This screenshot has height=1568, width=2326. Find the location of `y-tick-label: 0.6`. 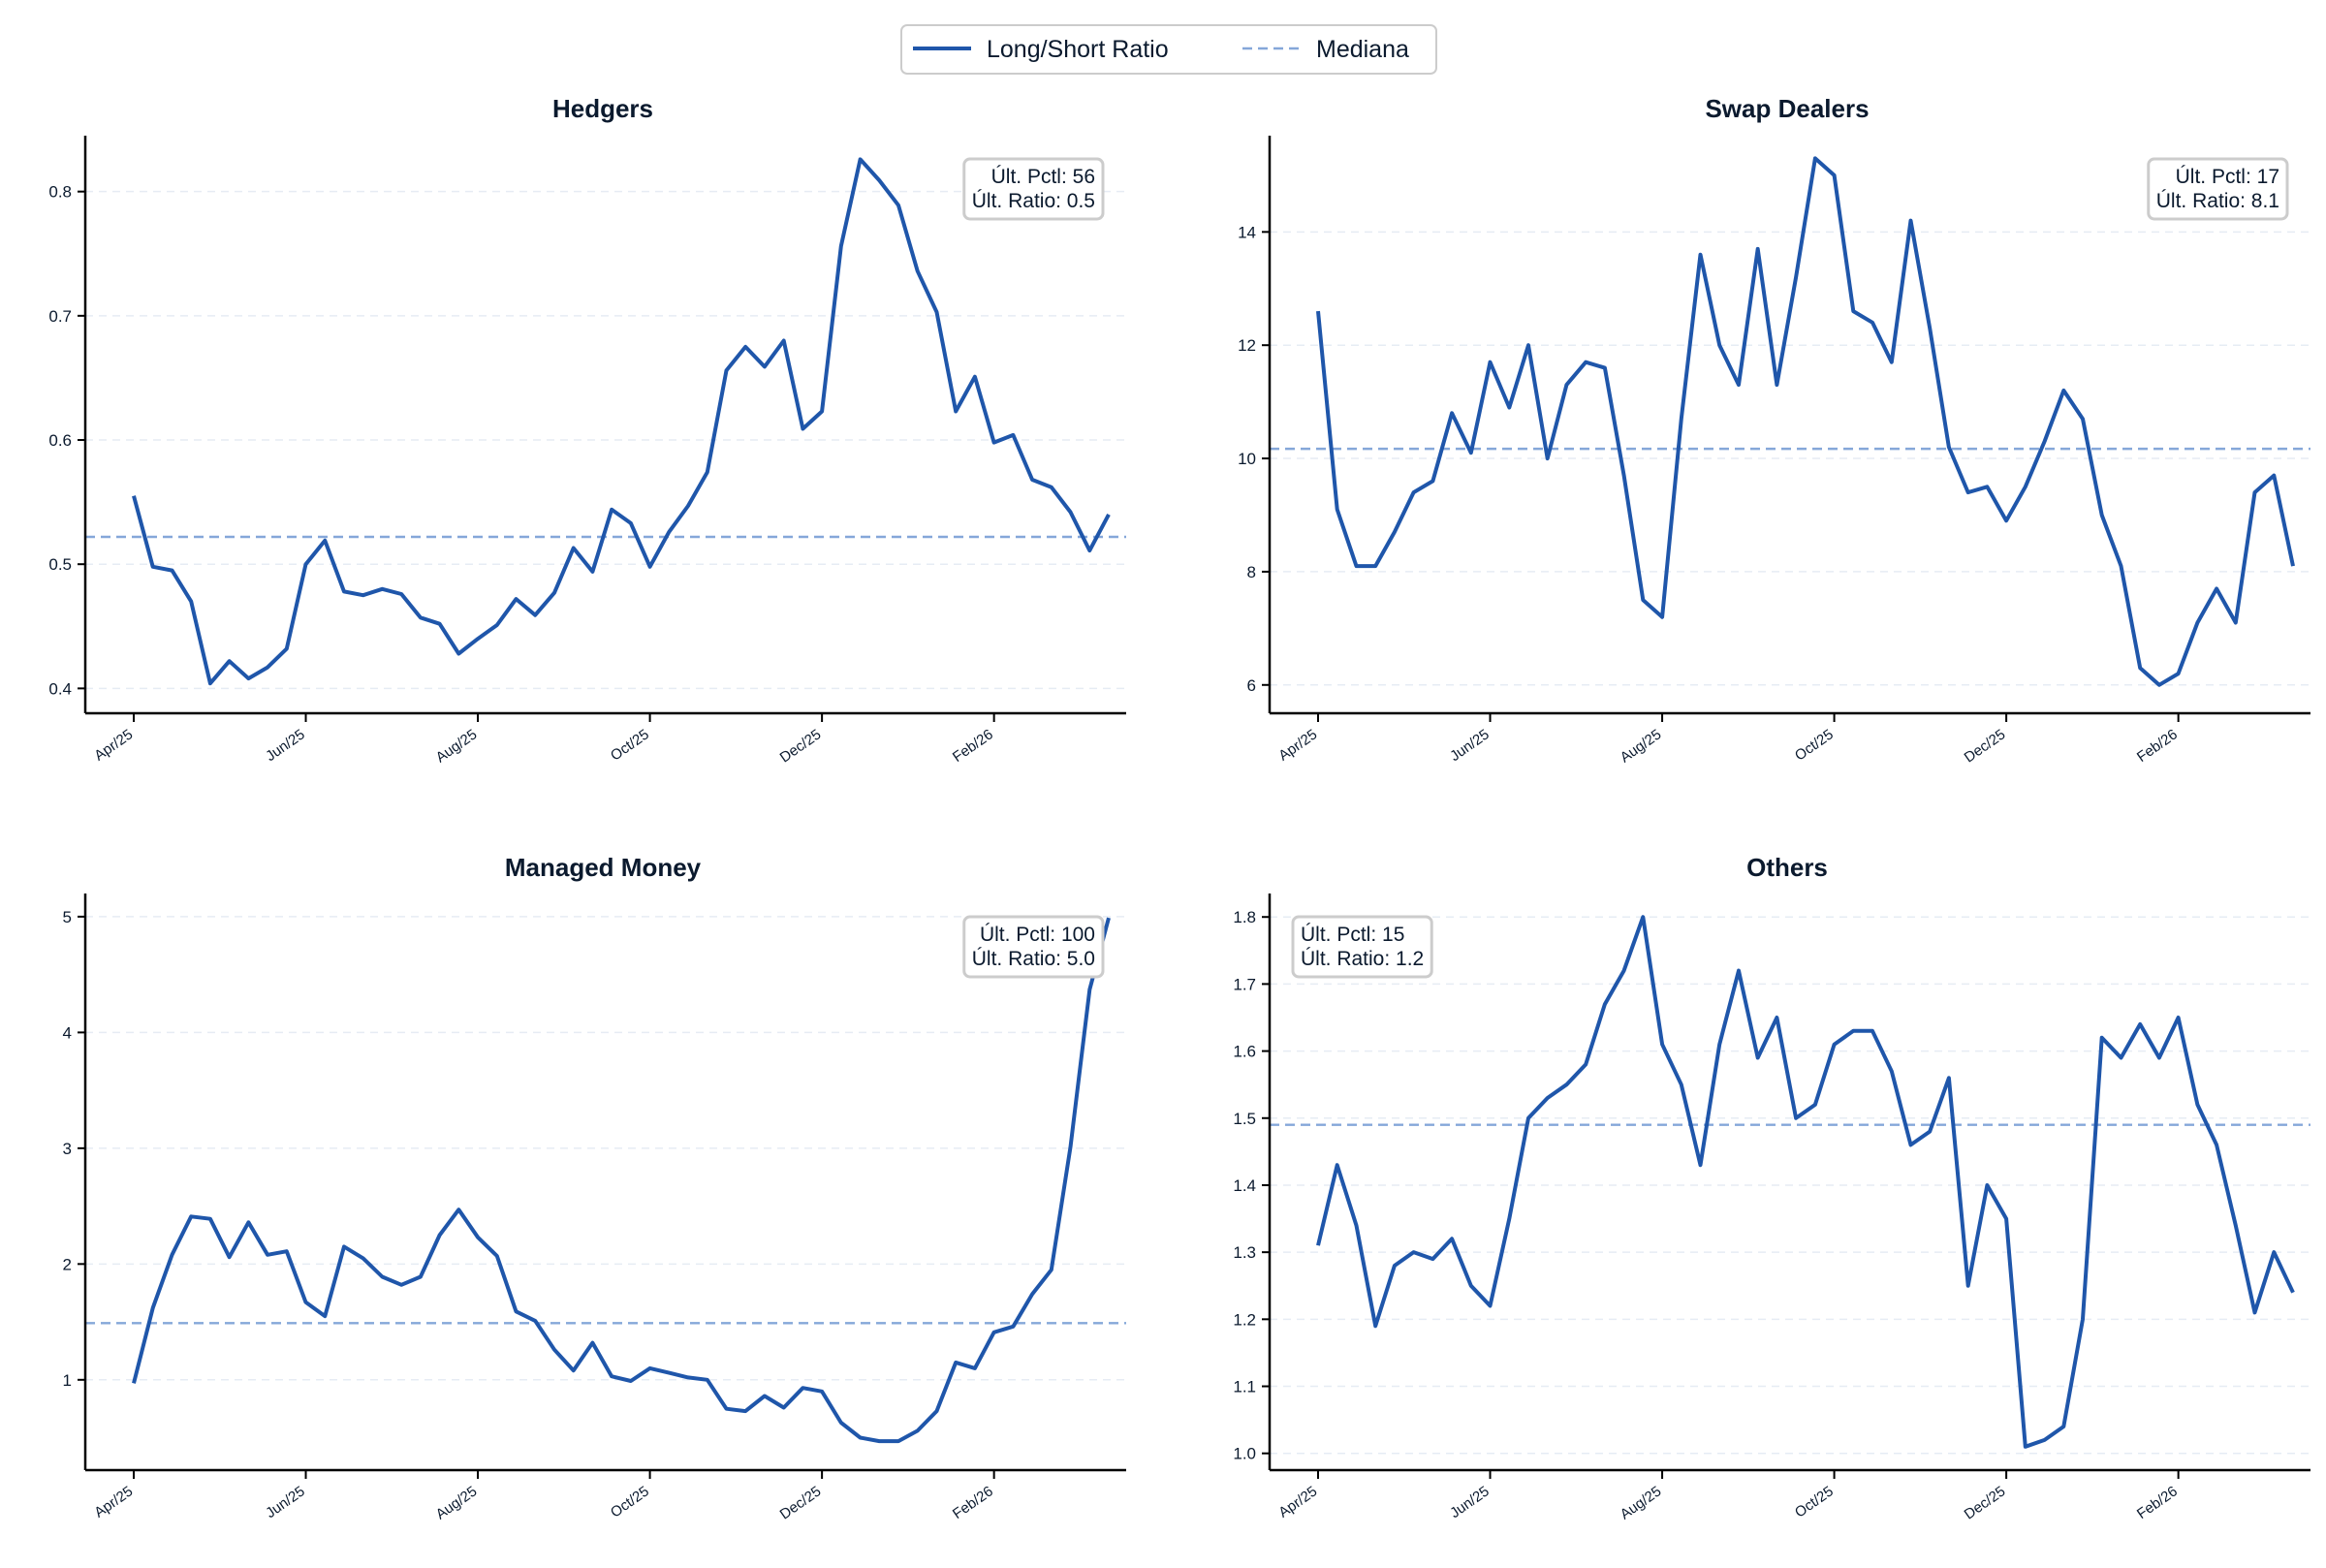

y-tick-label: 0.6 is located at coordinates (60, 441).